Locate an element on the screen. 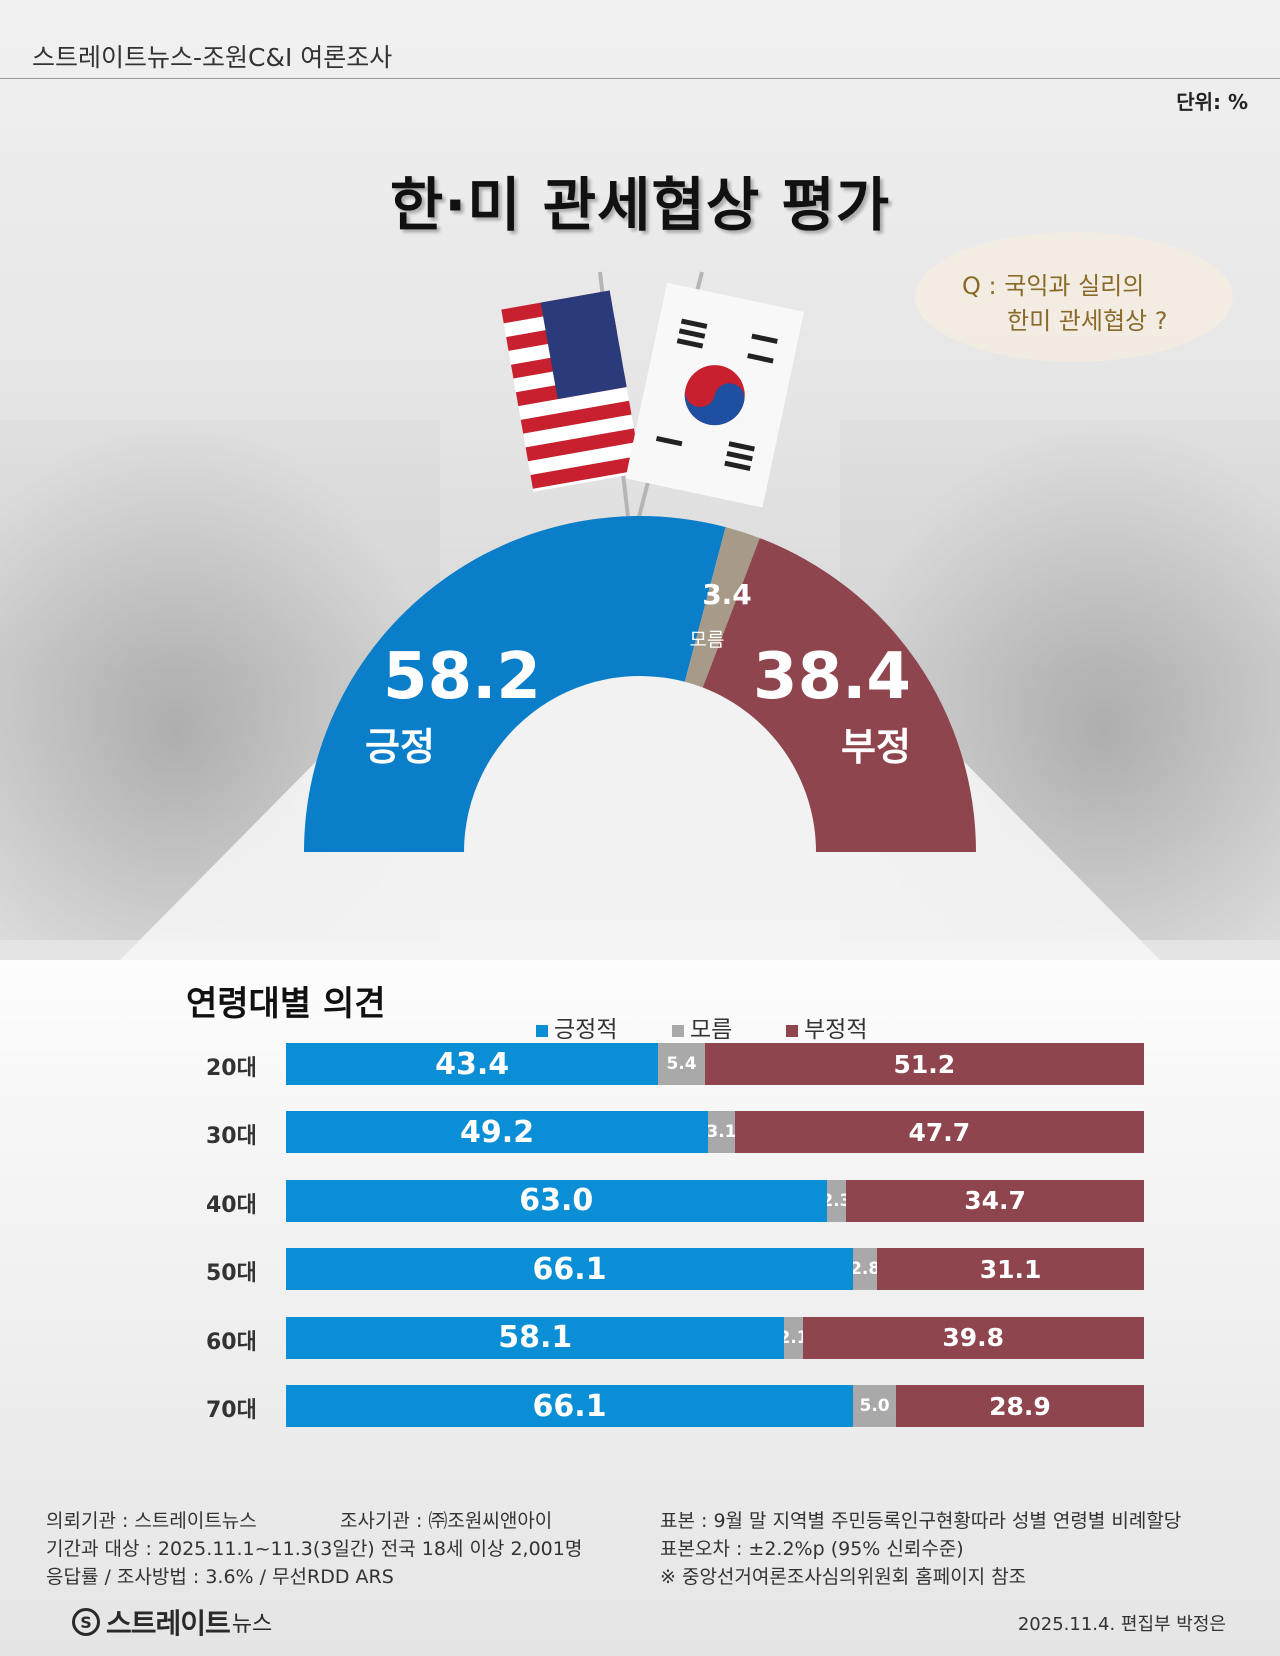 The height and width of the screenshot is (1656, 1280). footer-method: 응답률 / 조사방법 : 3.6% / 무선RDD ARS is located at coordinates (220, 1577).